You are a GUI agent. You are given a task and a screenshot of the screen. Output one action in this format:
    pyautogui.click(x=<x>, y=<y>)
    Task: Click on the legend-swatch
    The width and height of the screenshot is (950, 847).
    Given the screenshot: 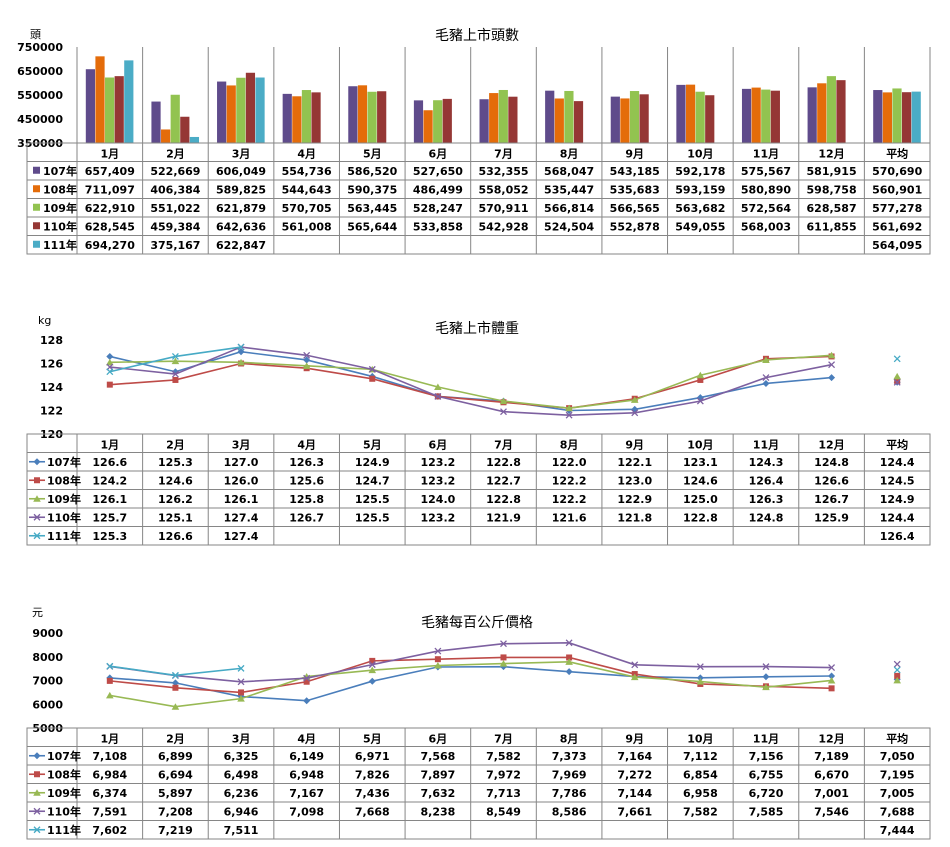 What is the action you would take?
    pyautogui.click(x=36, y=170)
    